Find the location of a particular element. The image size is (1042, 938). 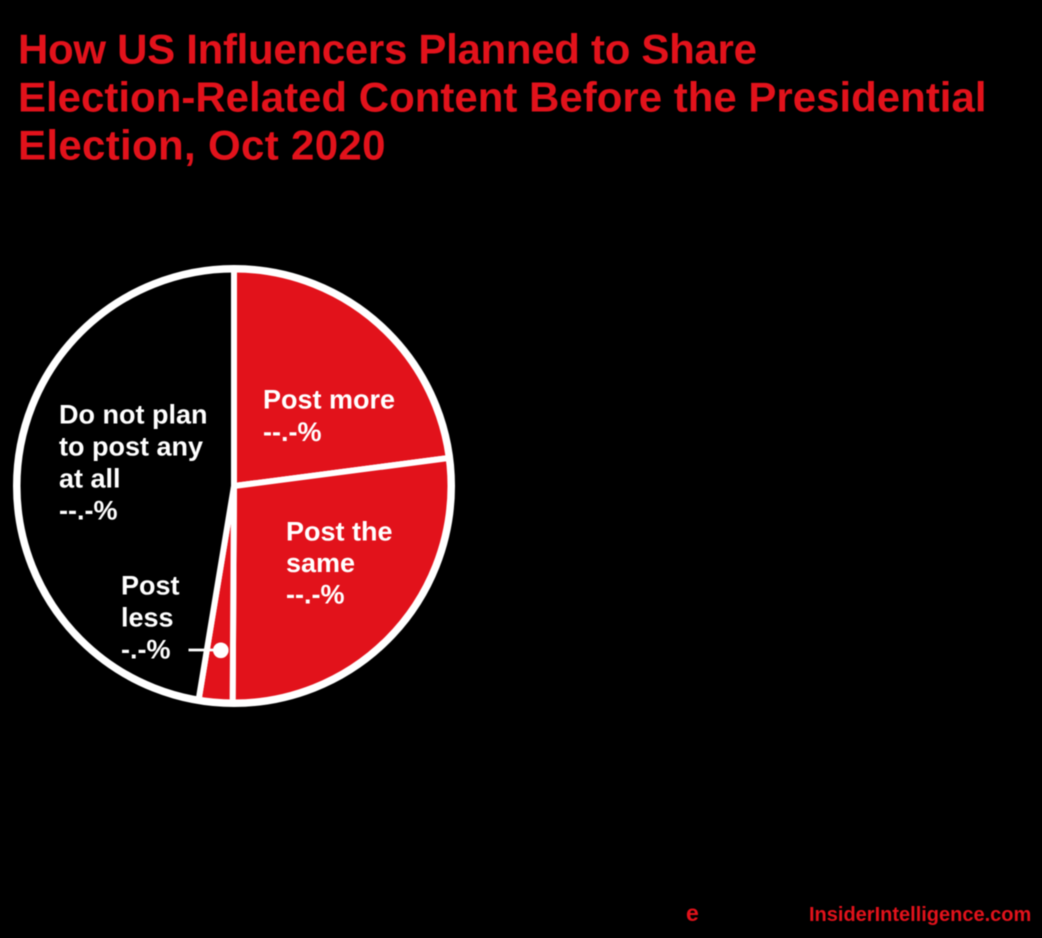

svg-text: Post is located at coordinates (150, 586).